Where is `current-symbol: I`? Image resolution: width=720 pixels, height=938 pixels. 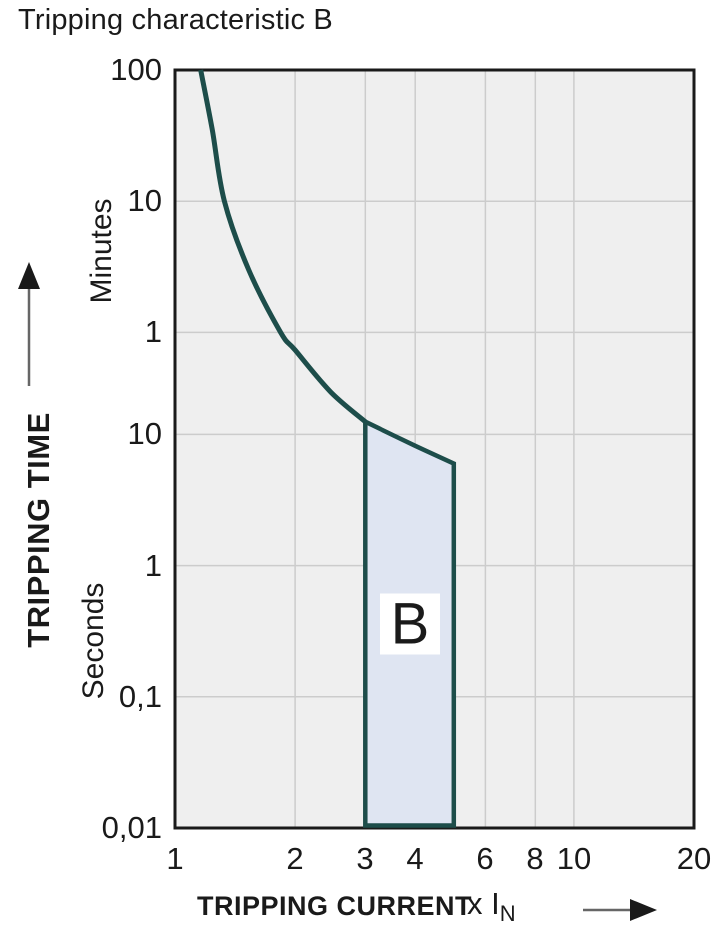
current-symbol: I is located at coordinates (495, 903).